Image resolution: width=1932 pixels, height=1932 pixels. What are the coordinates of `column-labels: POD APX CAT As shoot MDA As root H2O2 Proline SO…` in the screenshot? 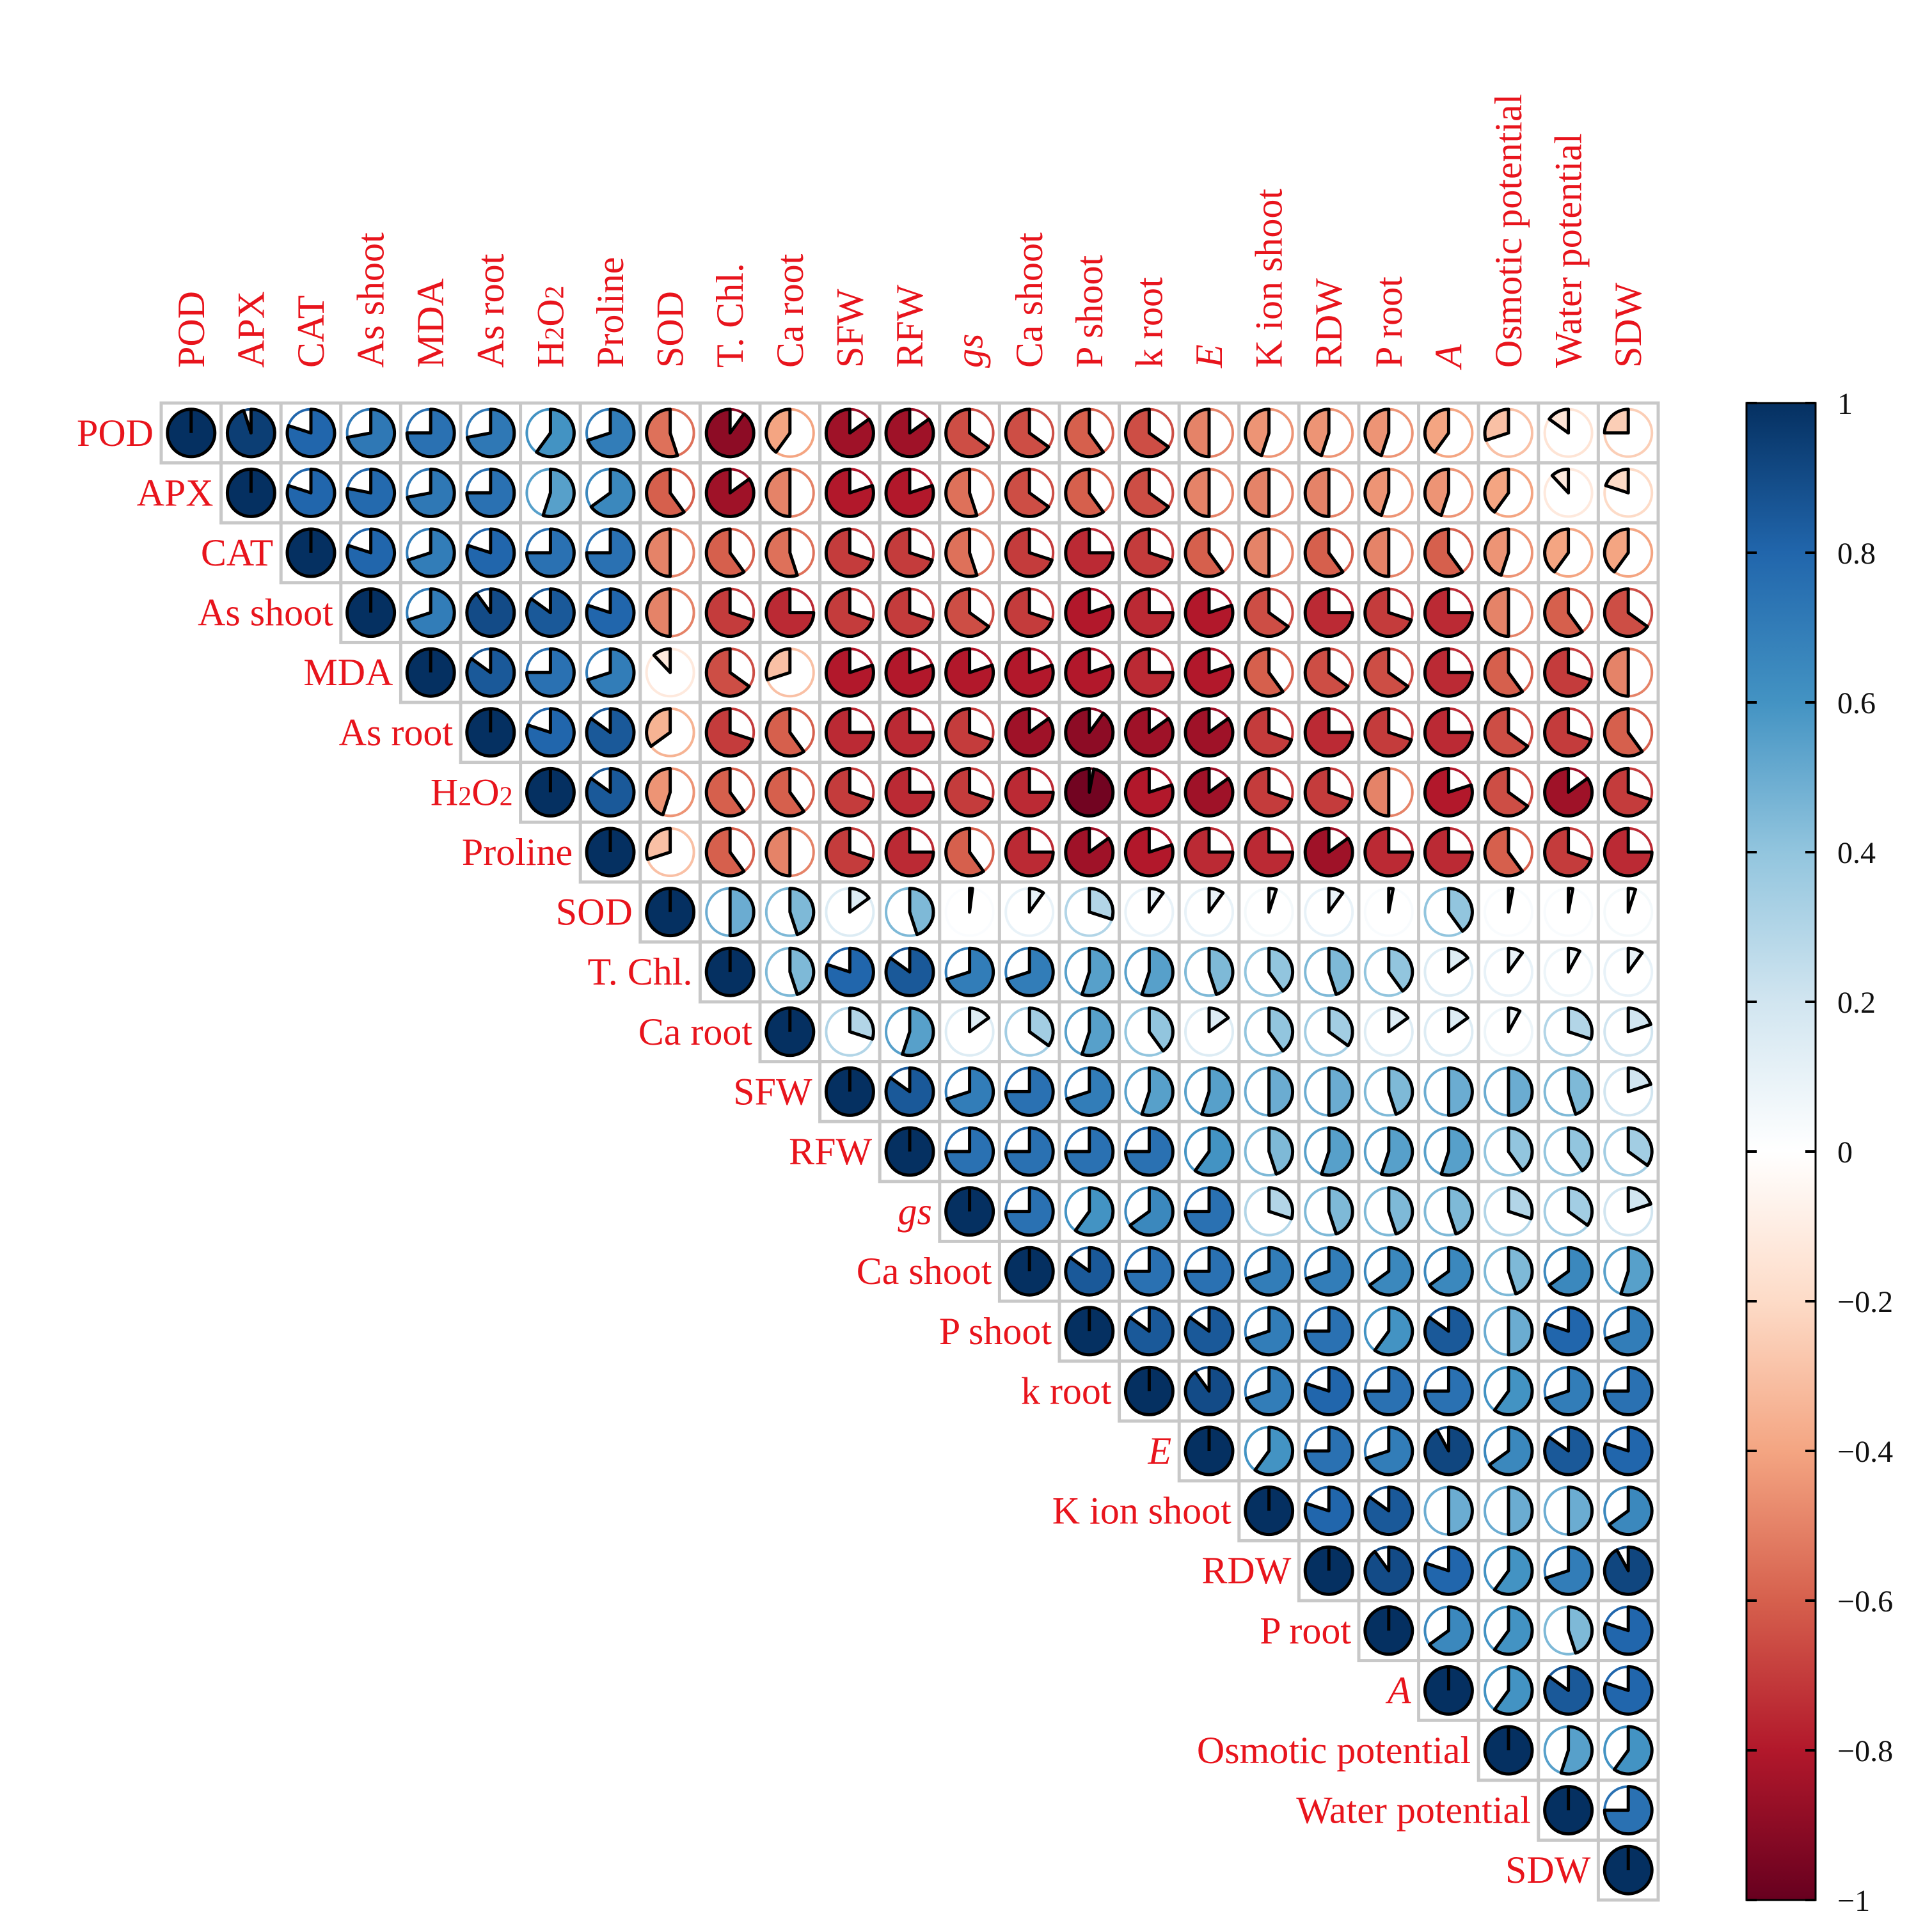 It's located at (909, 232).